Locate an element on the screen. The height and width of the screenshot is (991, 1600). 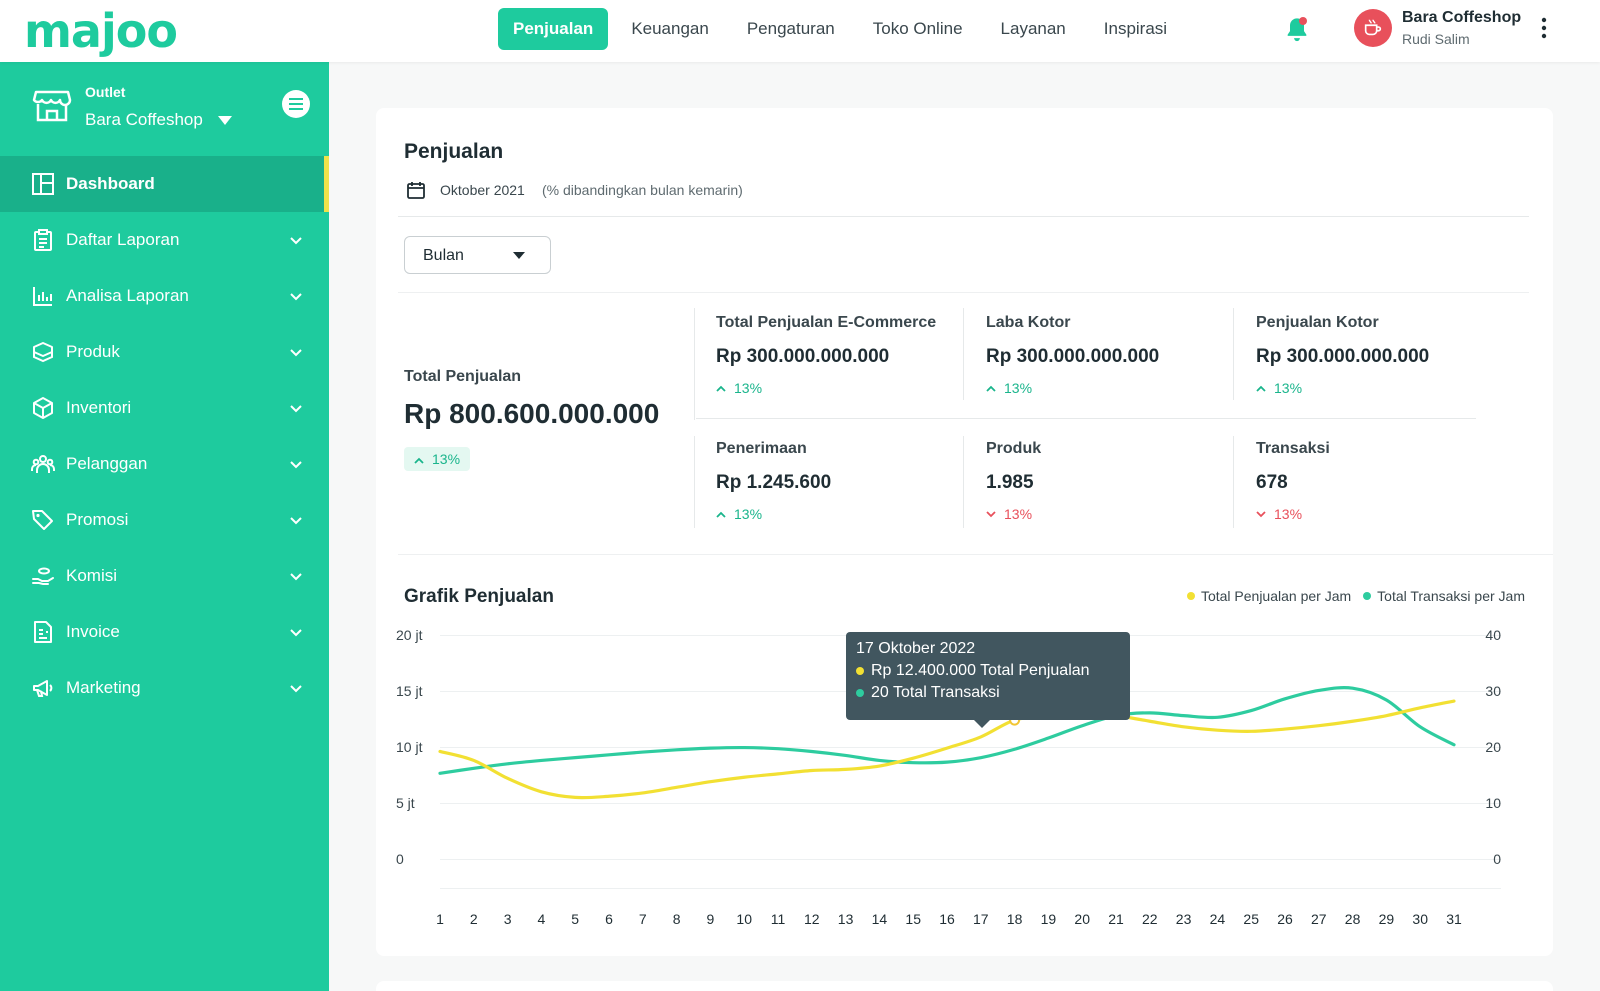
x-tick-label: 26 is located at coordinates (1285, 919).